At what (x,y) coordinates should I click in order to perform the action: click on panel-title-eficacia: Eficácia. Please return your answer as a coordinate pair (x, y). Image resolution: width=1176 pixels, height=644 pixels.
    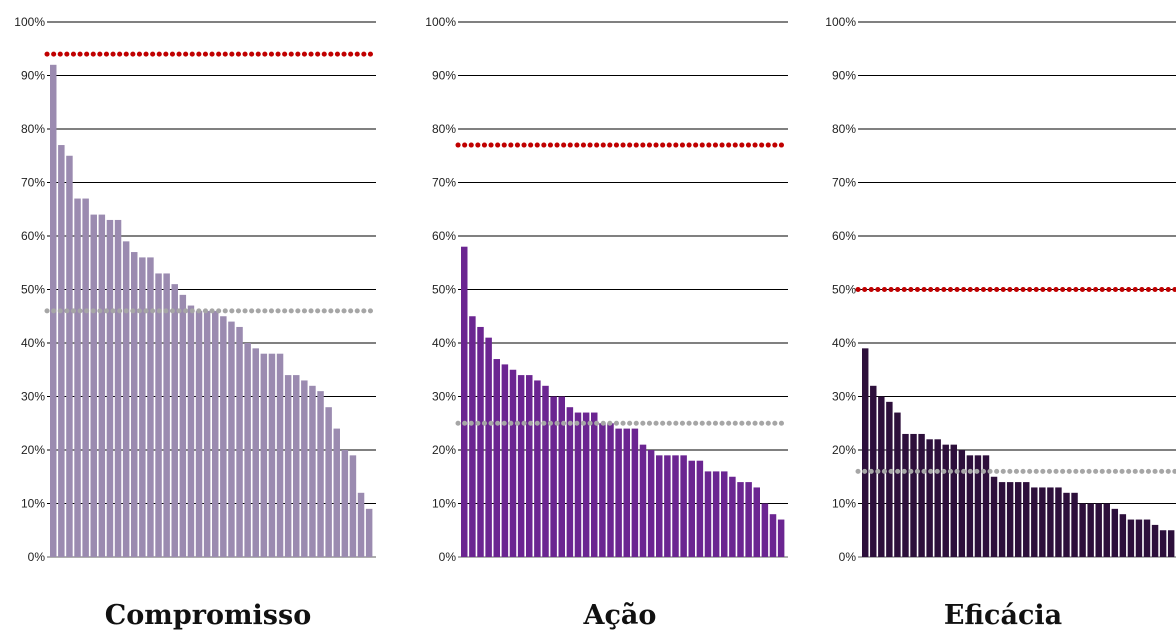
    Looking at the image, I should click on (1003, 615).